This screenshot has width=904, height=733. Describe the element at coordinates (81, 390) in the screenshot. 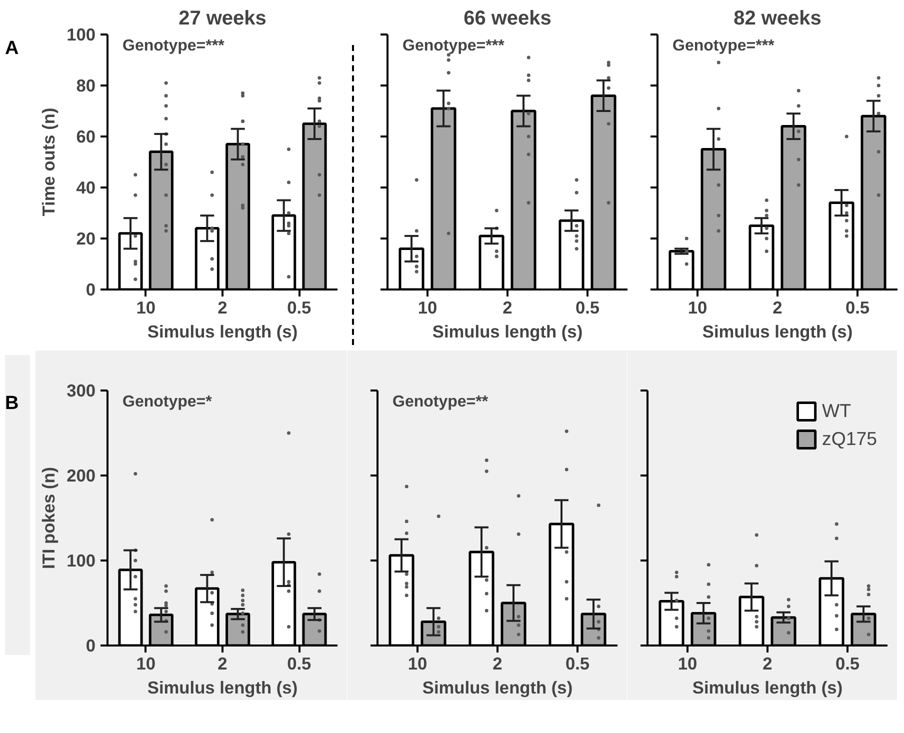

I see `y-tick-label: 300` at that location.